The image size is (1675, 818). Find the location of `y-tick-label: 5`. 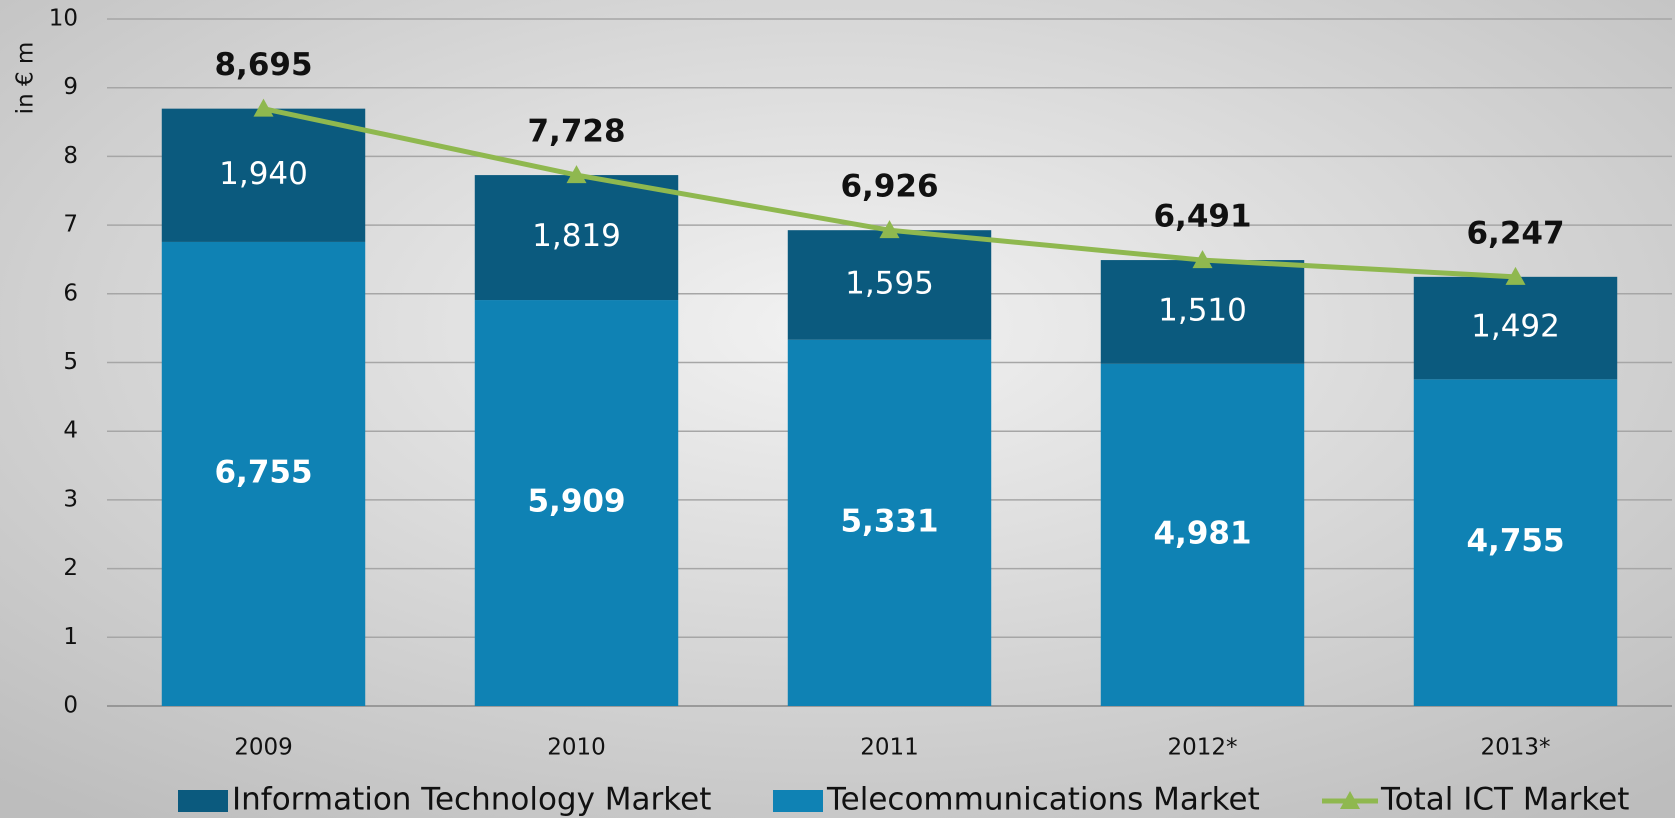

y-tick-label: 5 is located at coordinates (70, 362).